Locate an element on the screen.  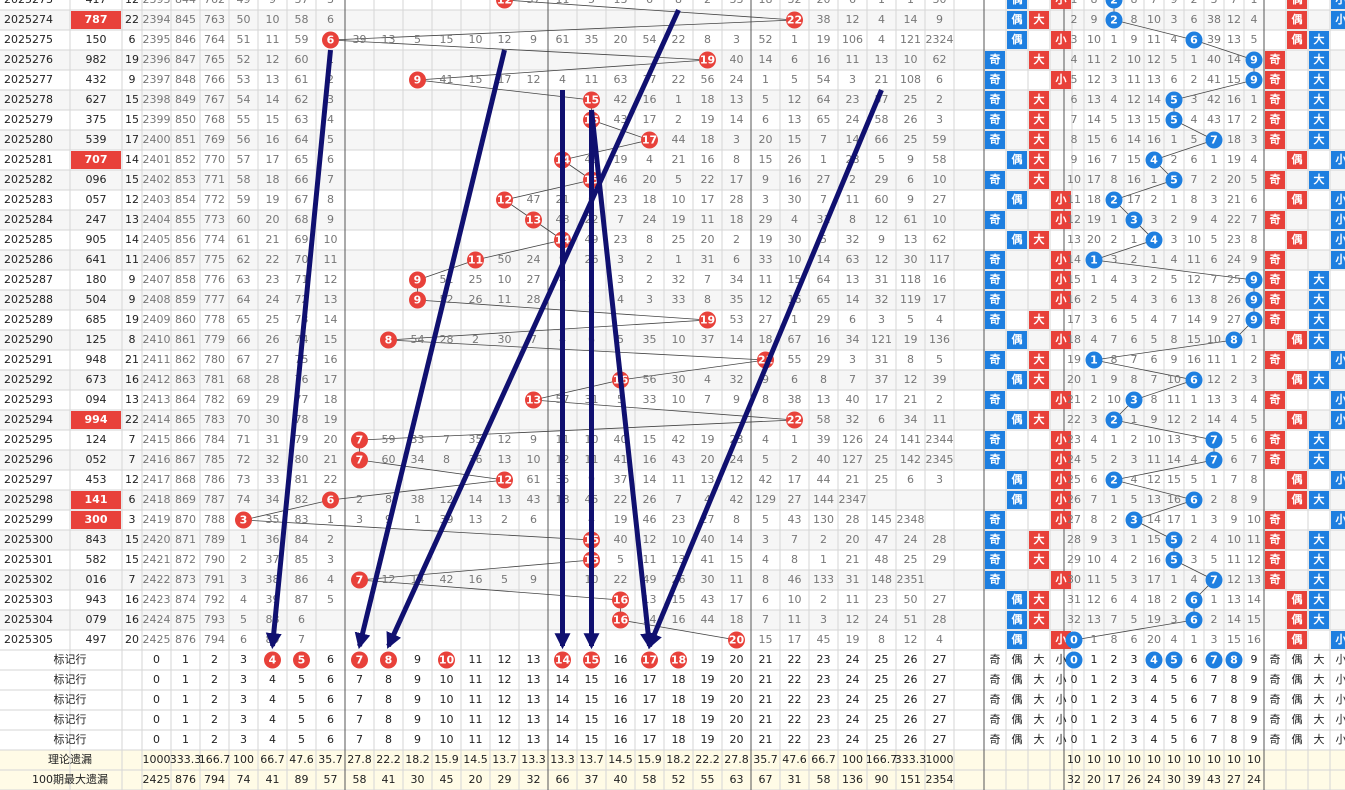
omission-value: 46 is located at coordinates (650, 519).